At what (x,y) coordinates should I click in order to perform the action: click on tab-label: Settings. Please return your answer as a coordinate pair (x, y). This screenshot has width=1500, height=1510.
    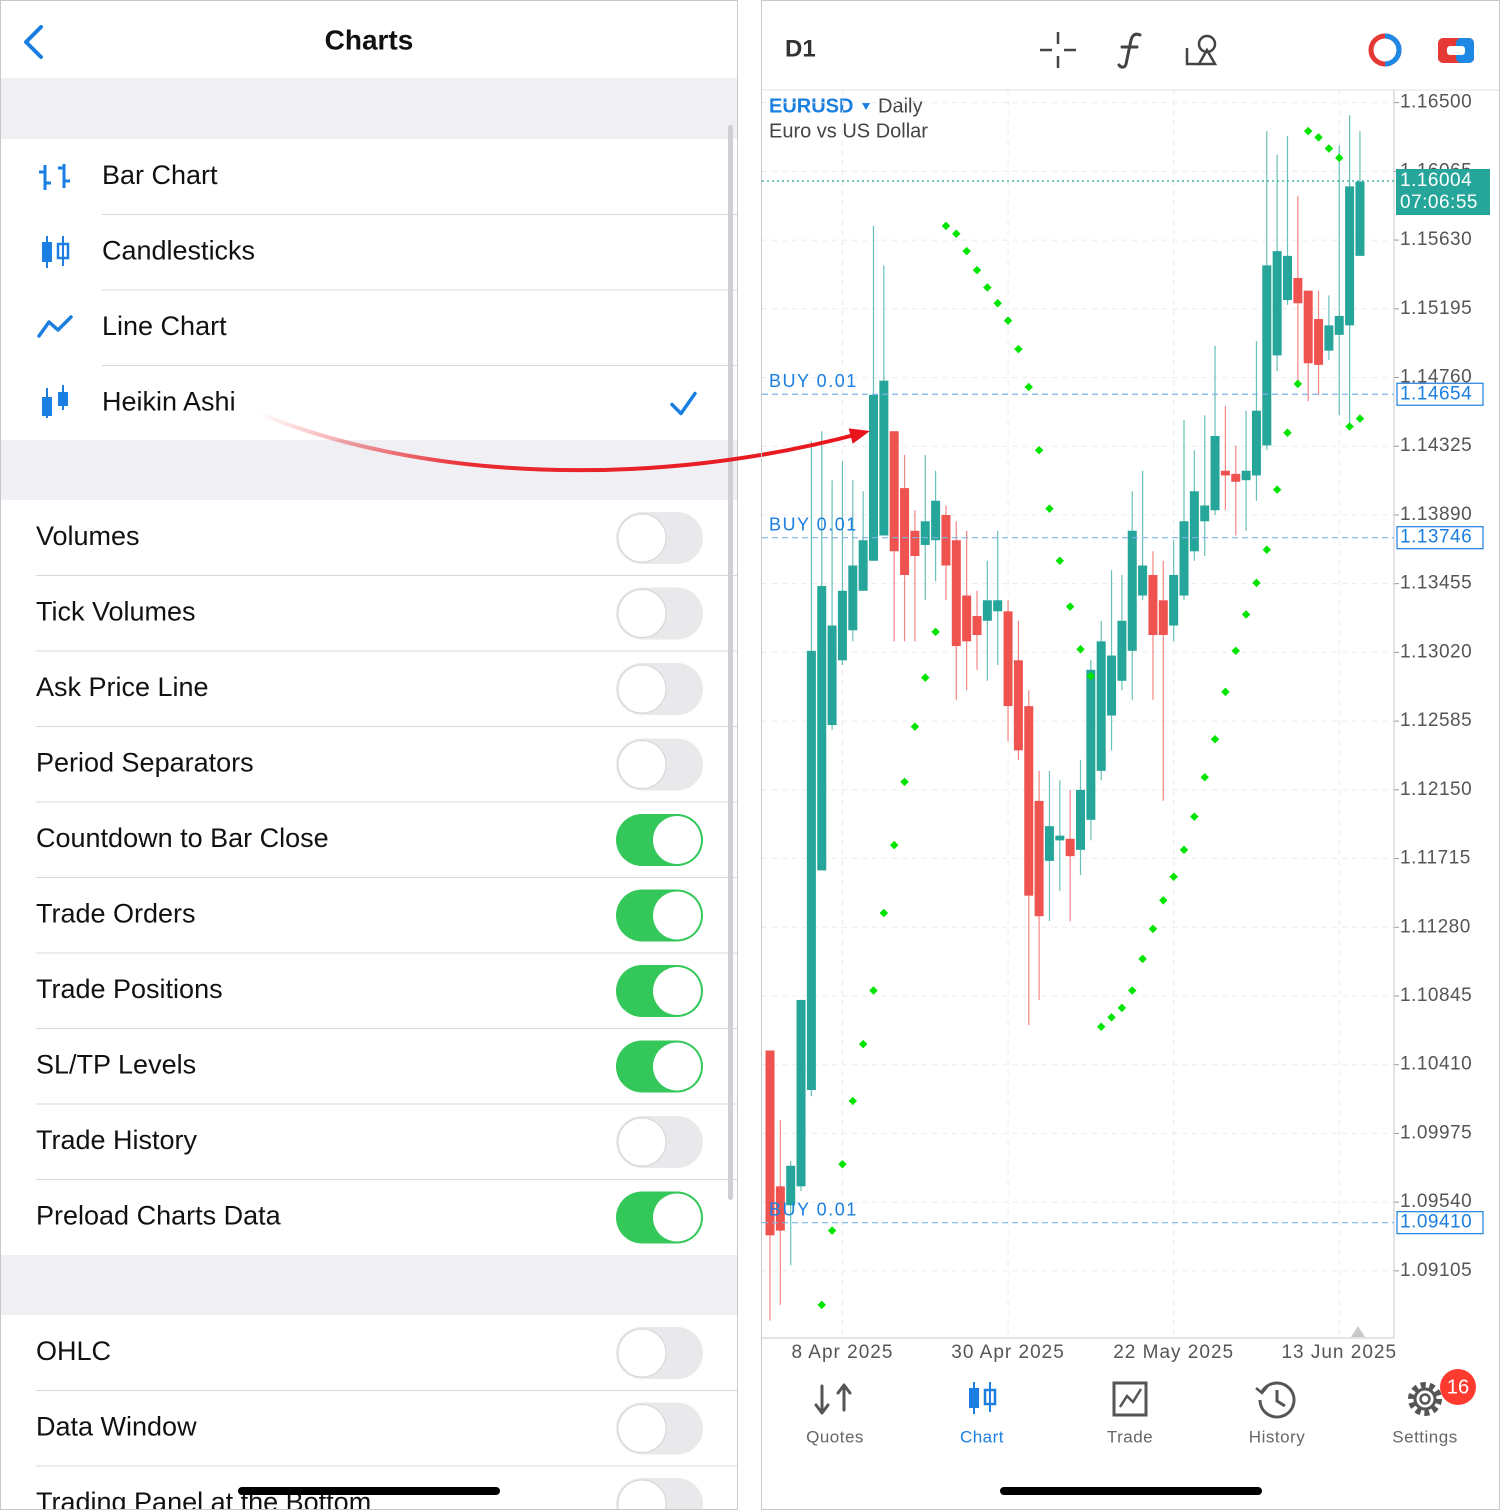
    Looking at the image, I should click on (1424, 1436).